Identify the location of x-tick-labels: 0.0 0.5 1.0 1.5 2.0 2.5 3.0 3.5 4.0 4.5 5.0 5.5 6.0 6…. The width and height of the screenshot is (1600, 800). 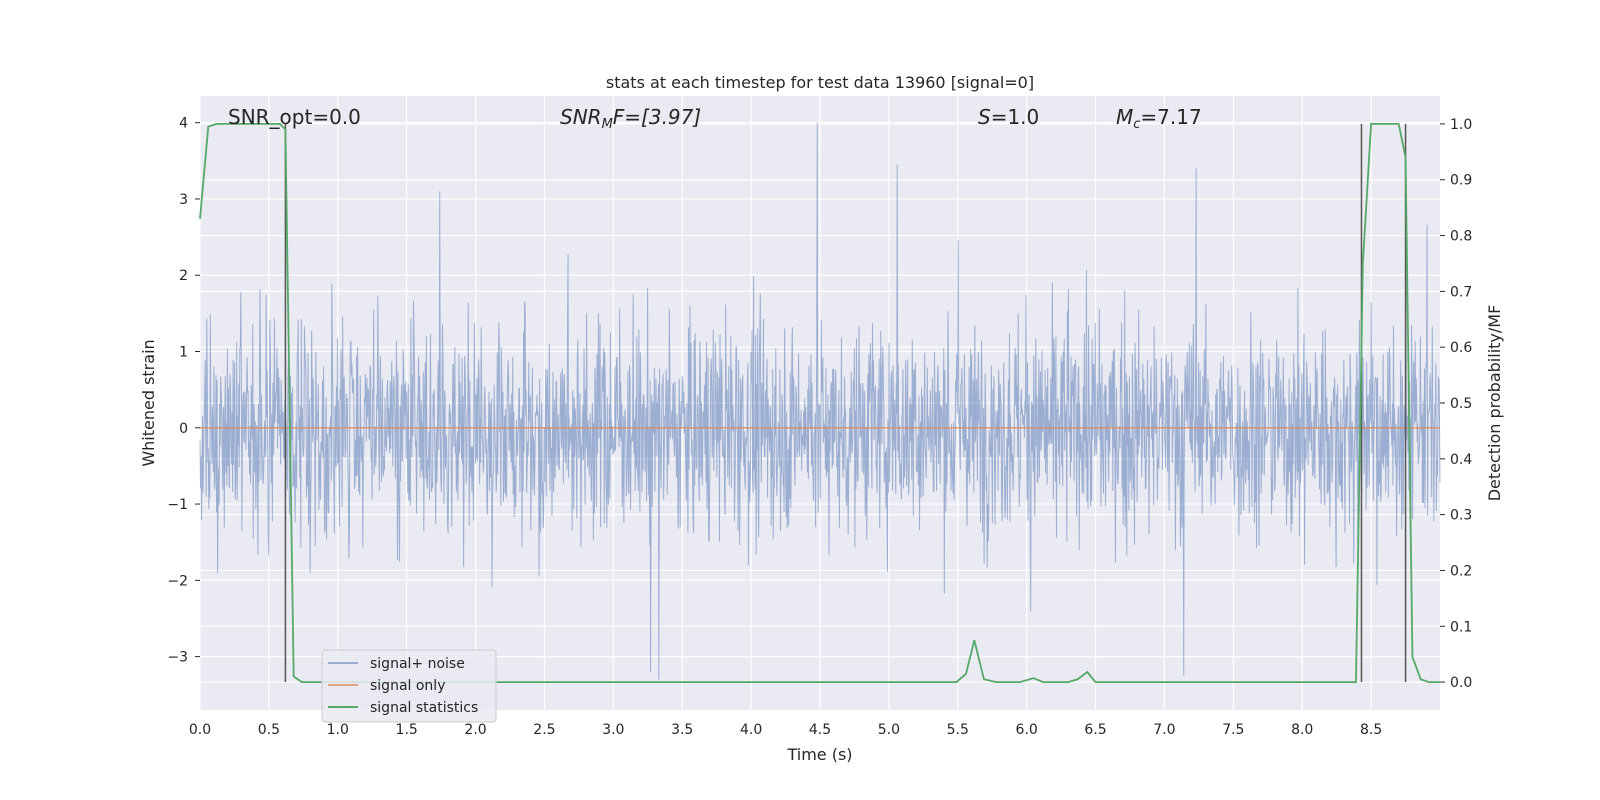
(785, 730).